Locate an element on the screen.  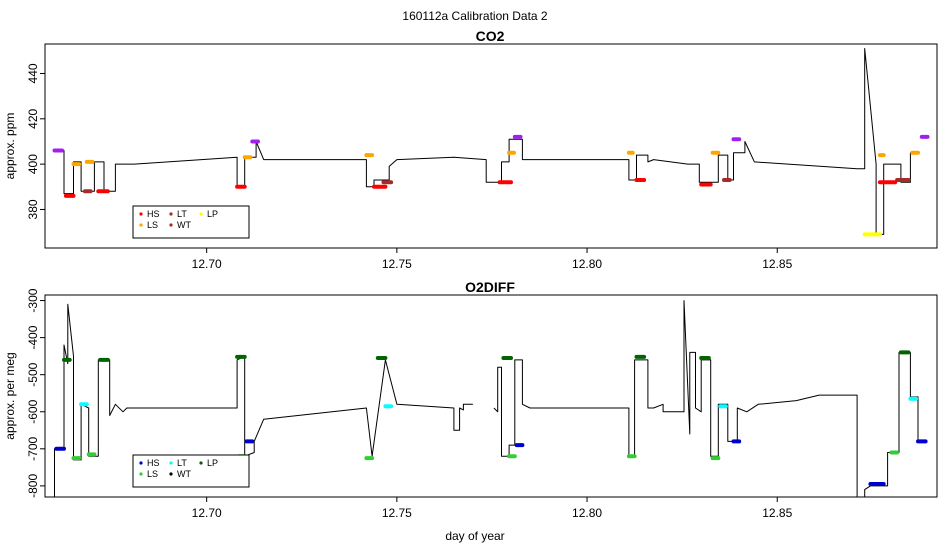
o2diff-legend-label-ls: LS is located at coordinates (152, 474).